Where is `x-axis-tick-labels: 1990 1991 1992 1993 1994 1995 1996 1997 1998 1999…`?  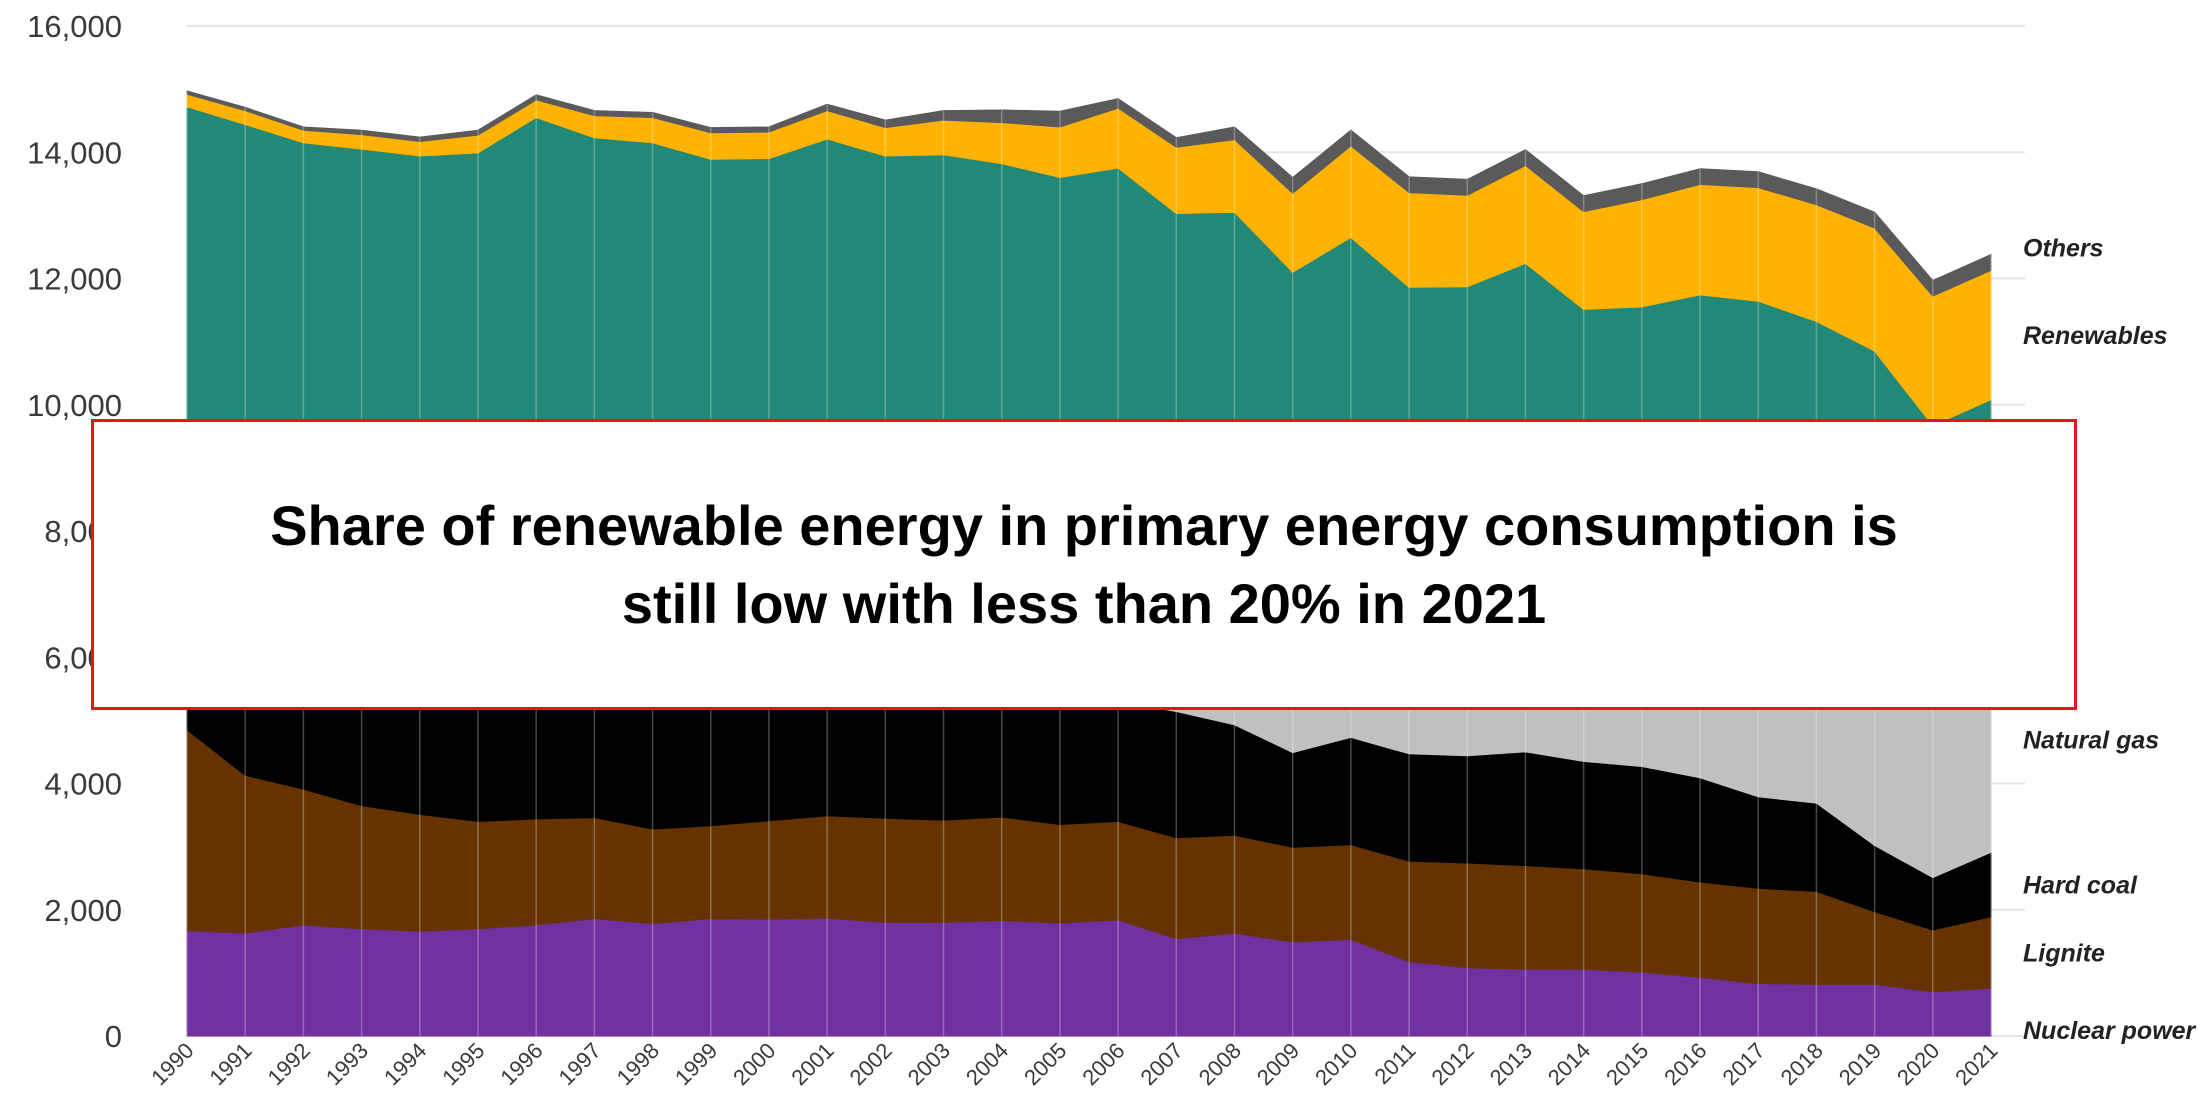 x-axis-tick-labels: 1990 1991 1992 1993 1994 1995 1996 1997 1998 1999… is located at coordinates (1074, 1064).